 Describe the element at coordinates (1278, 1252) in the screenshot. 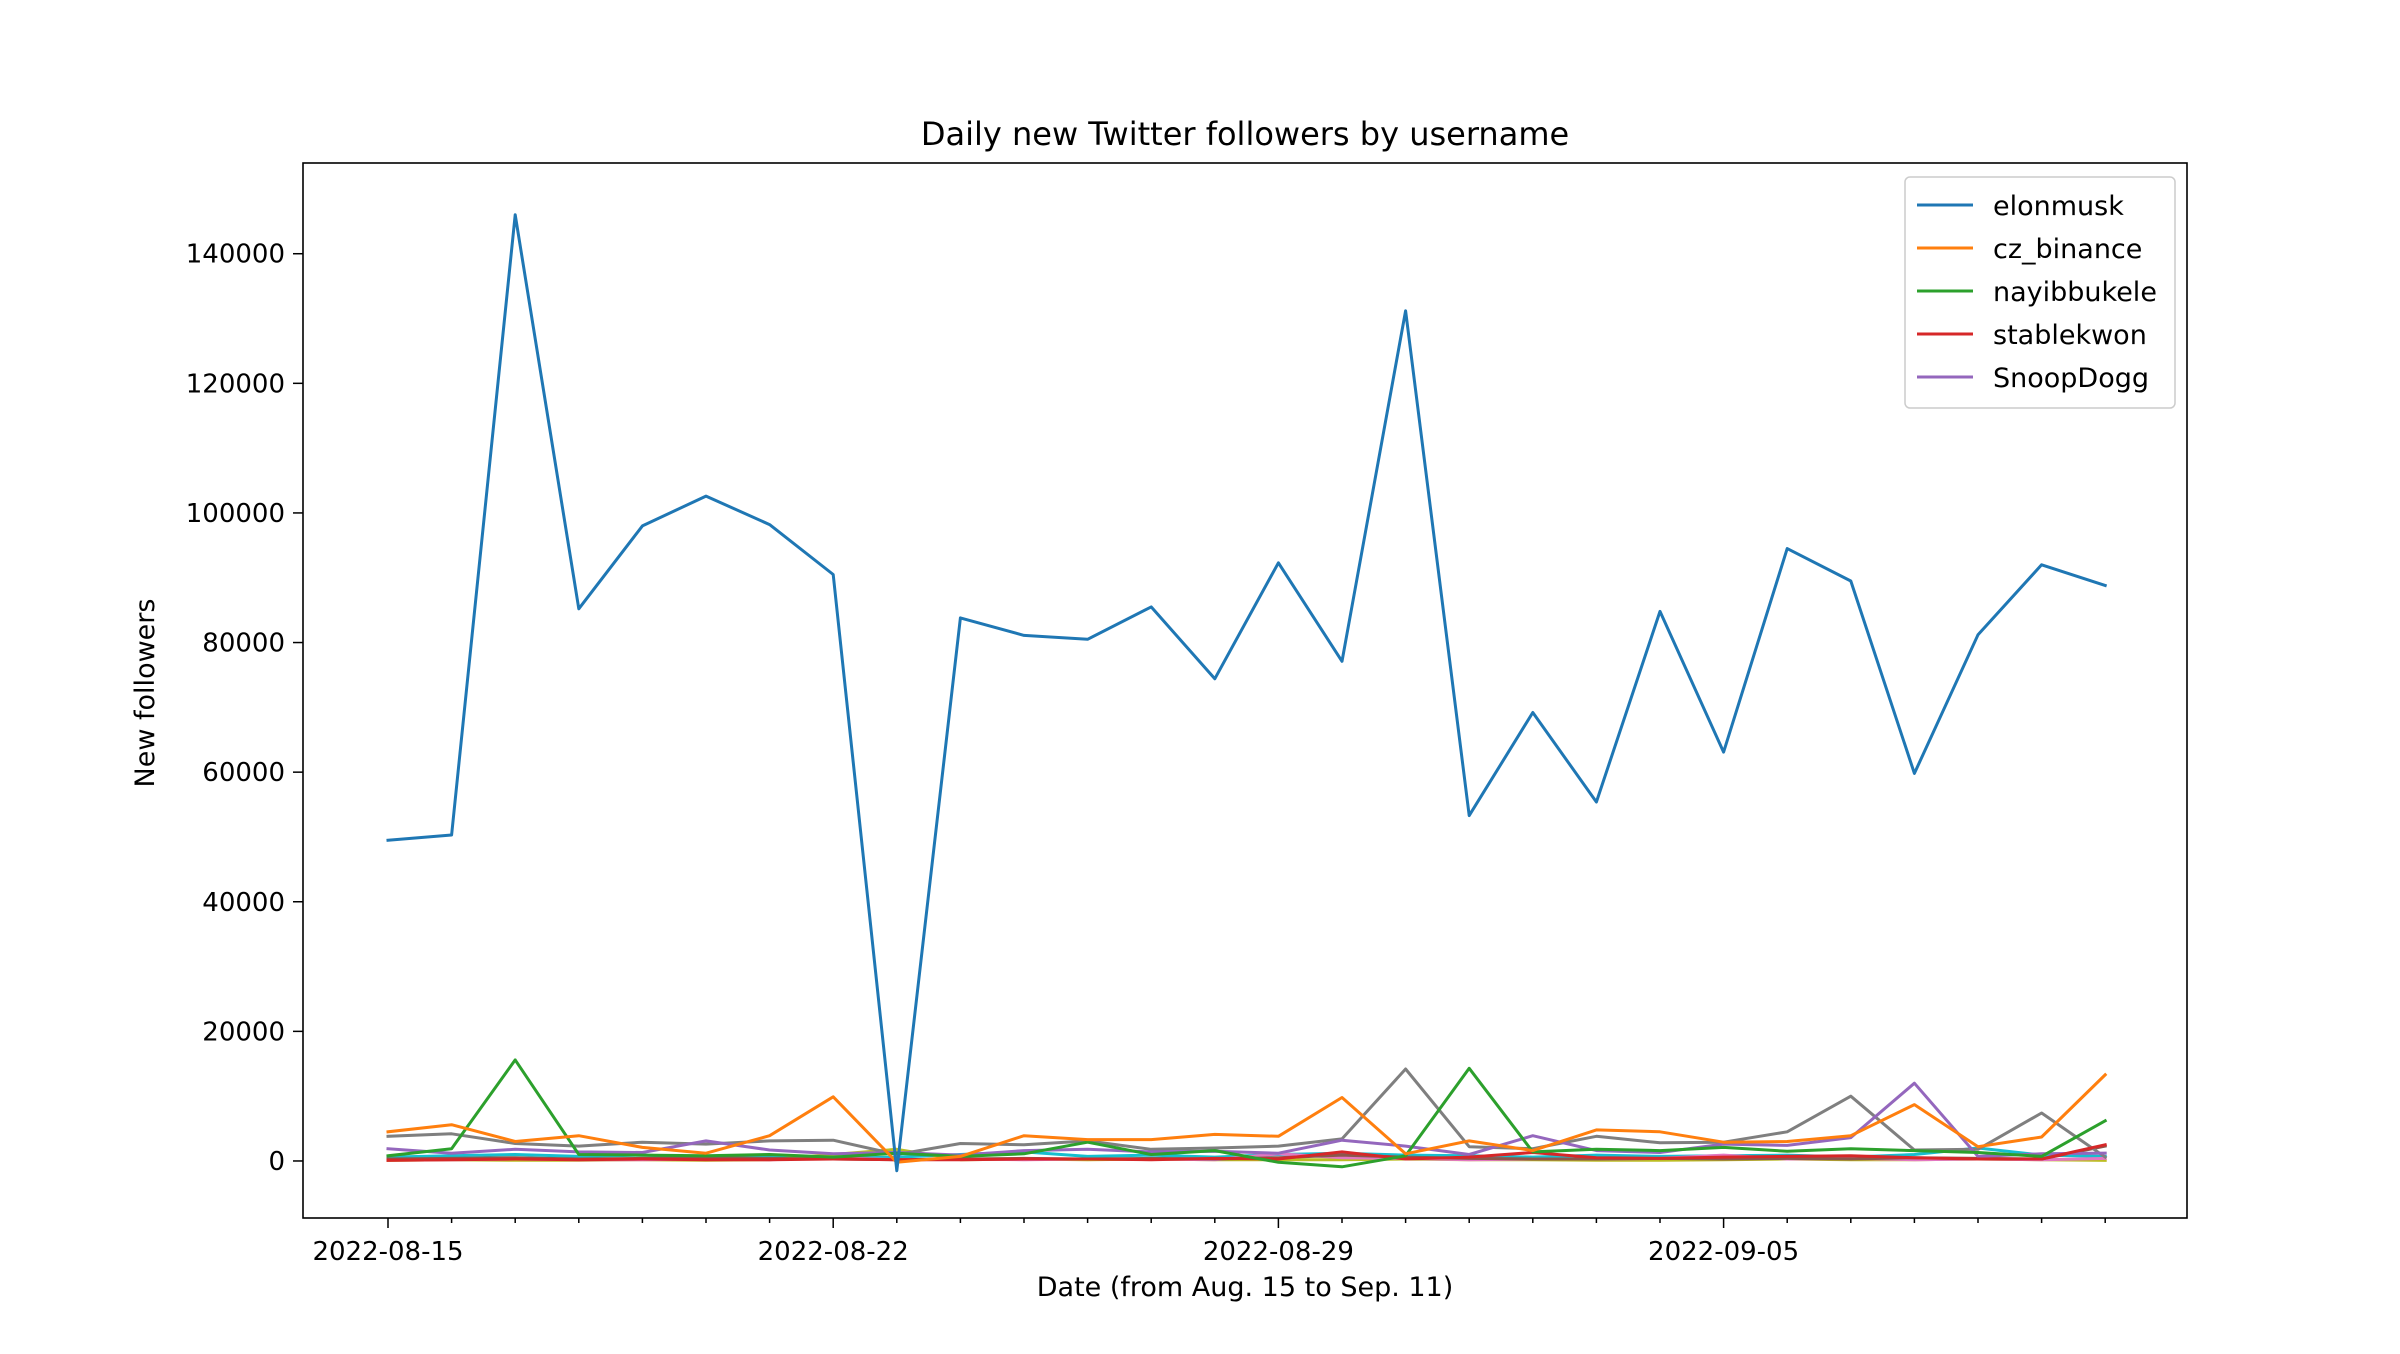

I see `x-tick-label: 2022-08-29` at that location.